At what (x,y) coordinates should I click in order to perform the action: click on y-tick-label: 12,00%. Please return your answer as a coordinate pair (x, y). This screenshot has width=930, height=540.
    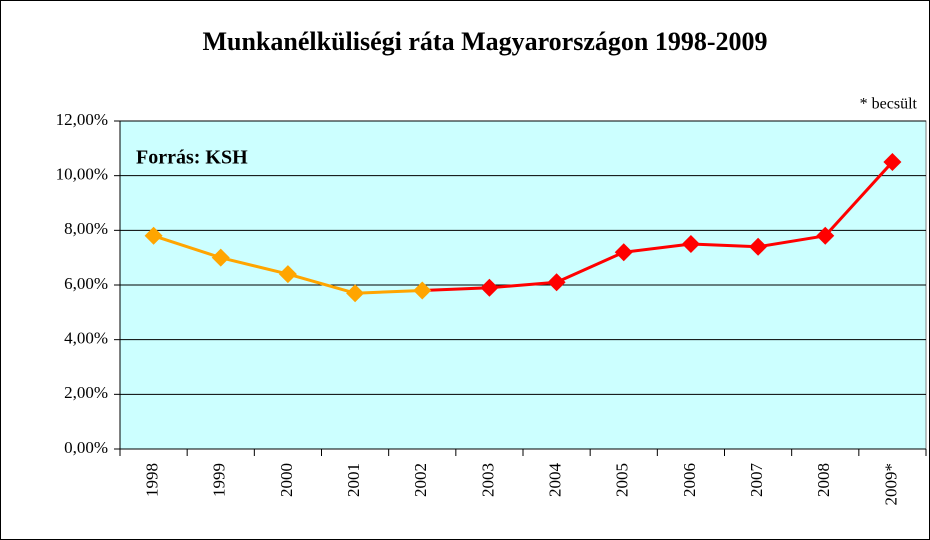
    Looking at the image, I should click on (82, 119).